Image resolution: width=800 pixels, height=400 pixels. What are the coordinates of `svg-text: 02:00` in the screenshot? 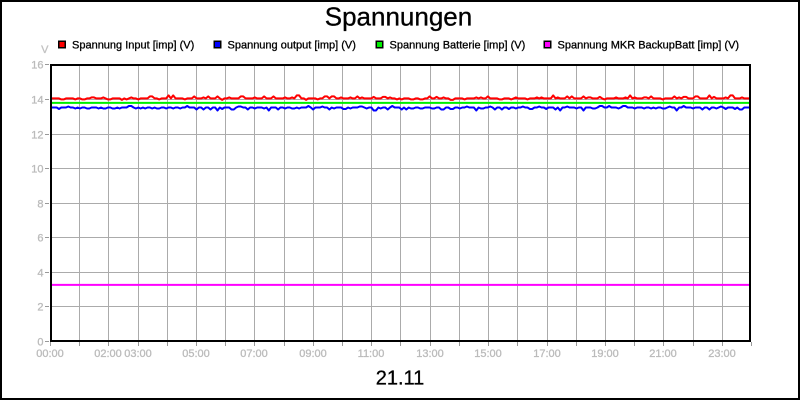 It's located at (108, 354).